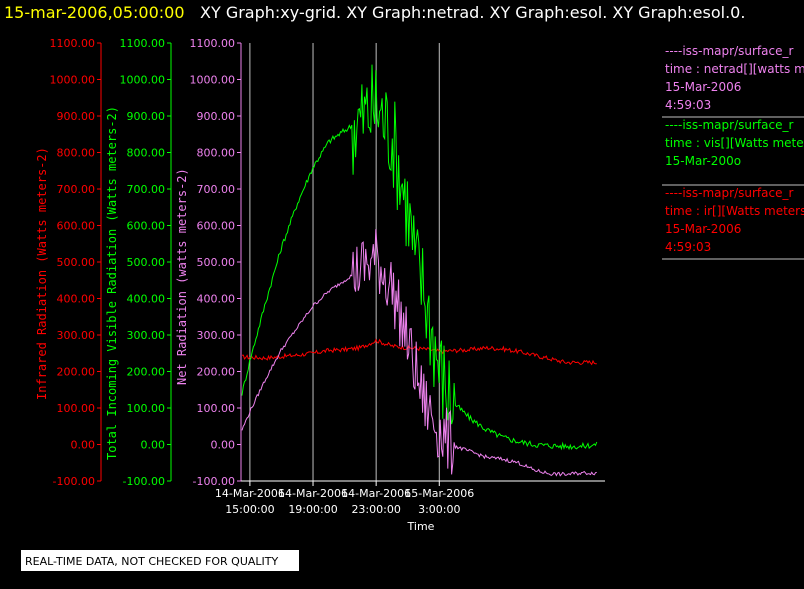 This screenshot has width=804, height=589. I want to click on x-axis-title: Time, so click(421, 526).